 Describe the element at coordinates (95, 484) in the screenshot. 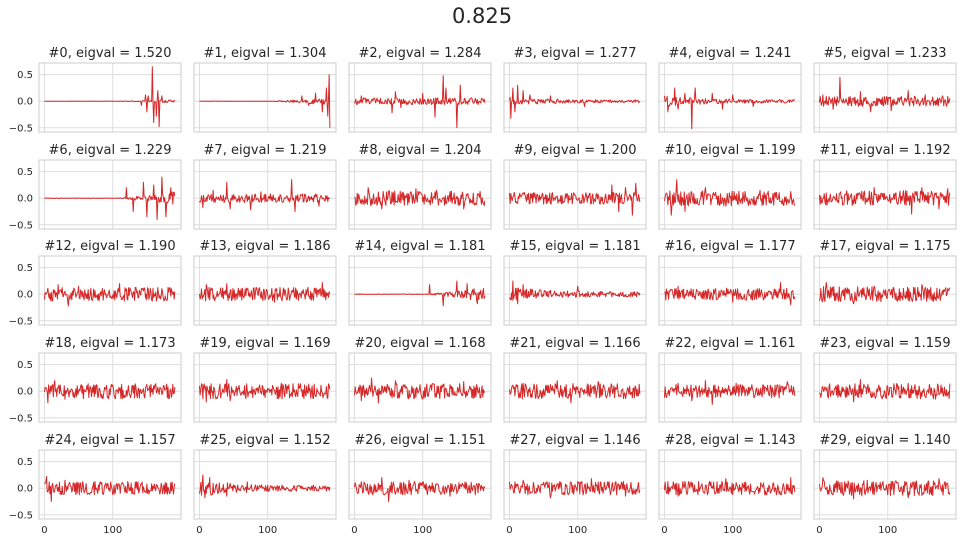

I see `subplot-24: #24, eigval = 1.157 0.5 0.0 −0.5 0 100` at that location.